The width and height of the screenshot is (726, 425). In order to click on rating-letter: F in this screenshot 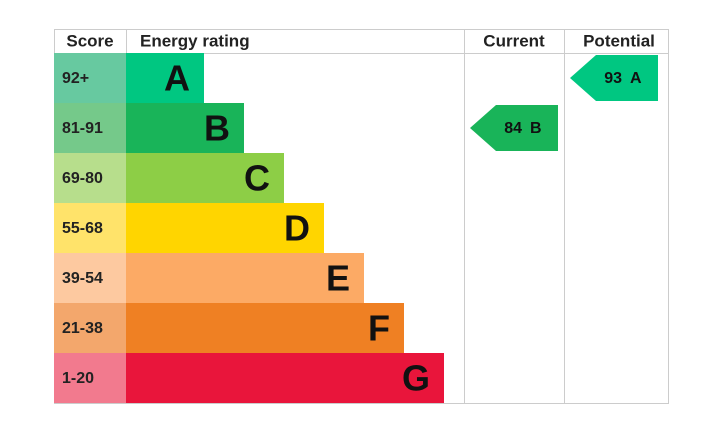, I will do `click(379, 328)`.